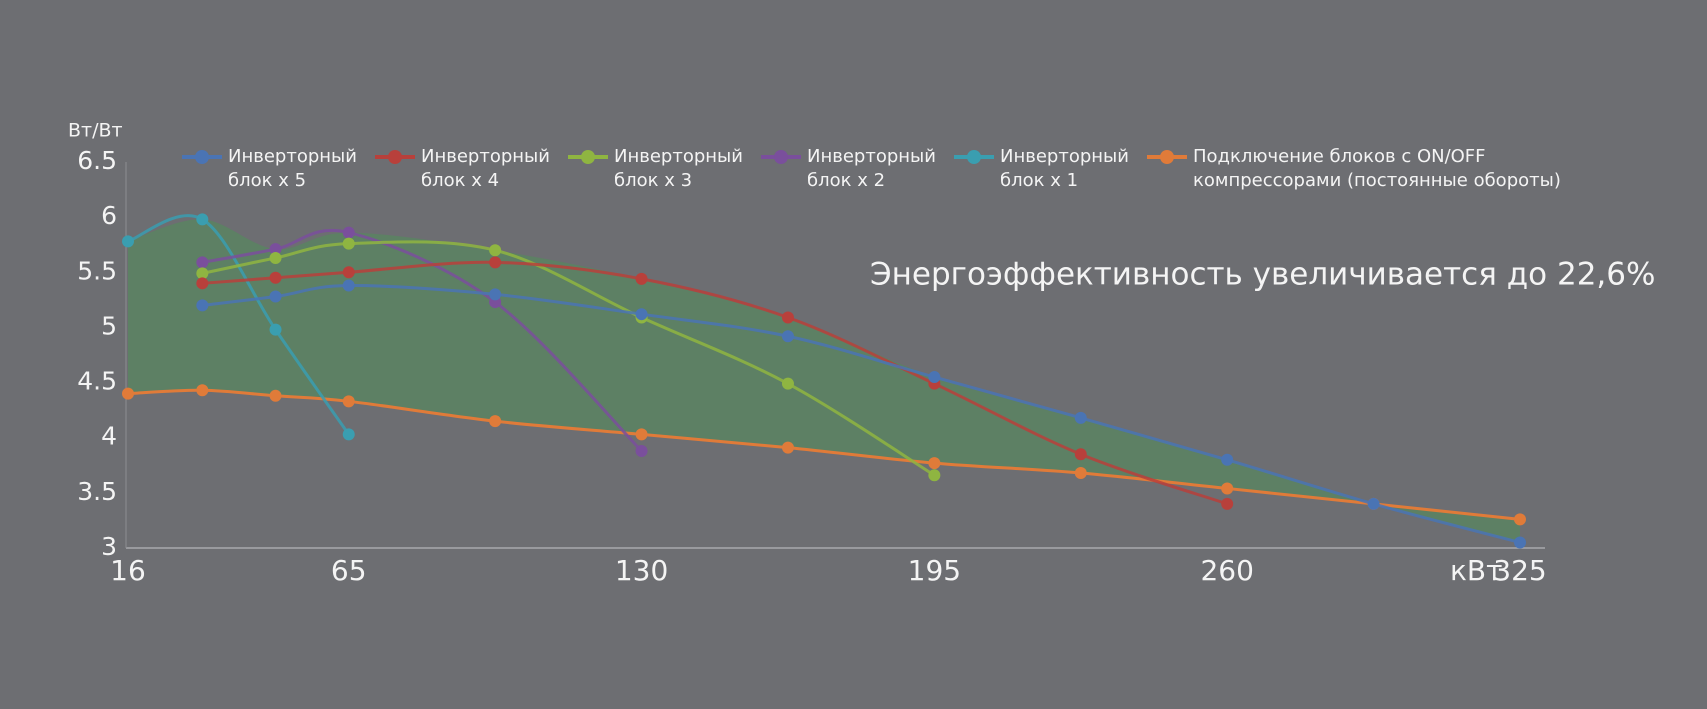  What do you see at coordinates (292, 168) in the screenshot?
I see `legend-label: Инверторный блок x 5` at bounding box center [292, 168].